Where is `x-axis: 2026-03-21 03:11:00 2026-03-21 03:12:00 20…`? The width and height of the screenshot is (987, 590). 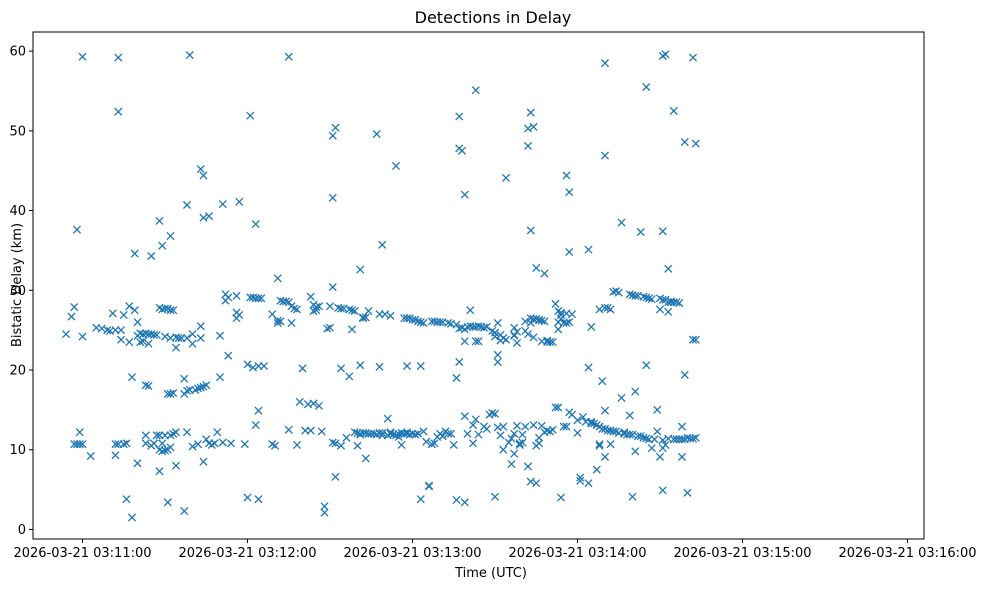 x-axis: 2026-03-21 03:11:00 2026-03-21 03:12:00 20… is located at coordinates (495, 550).